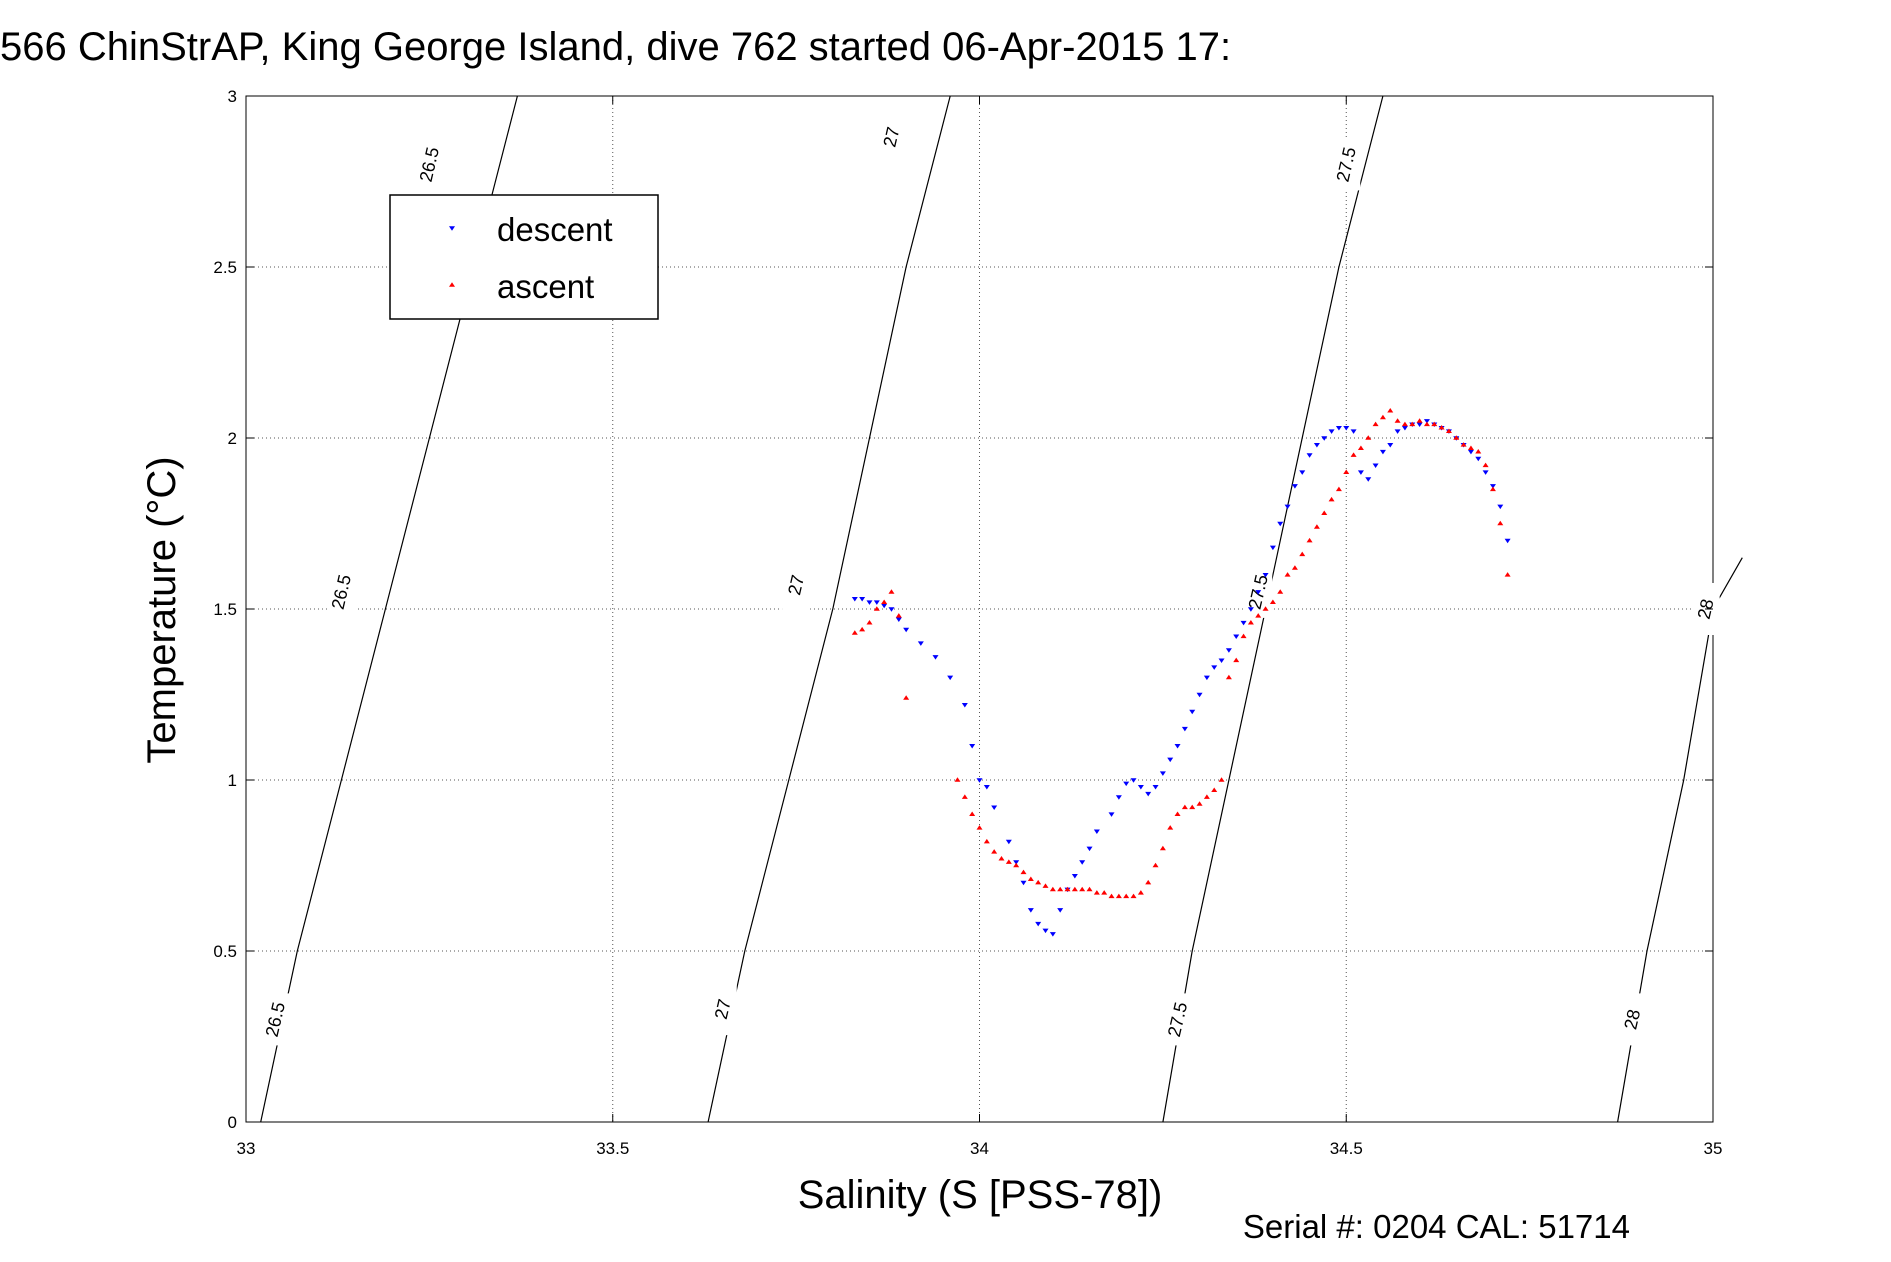 The height and width of the screenshot is (1262, 1891). I want to click on ascent-series, so click(1181, 653).